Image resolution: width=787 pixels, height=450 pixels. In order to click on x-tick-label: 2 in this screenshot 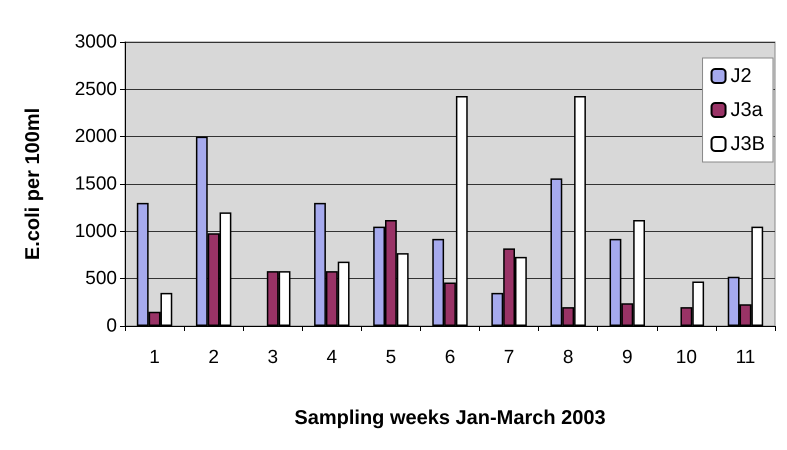, I will do `click(213, 357)`.